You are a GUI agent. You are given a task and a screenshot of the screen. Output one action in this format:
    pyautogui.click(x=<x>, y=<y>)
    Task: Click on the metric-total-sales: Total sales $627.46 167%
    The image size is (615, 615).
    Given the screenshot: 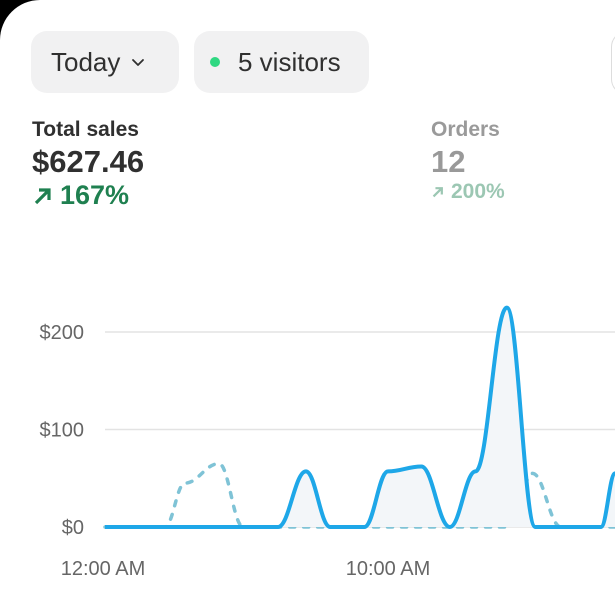 What is the action you would take?
    pyautogui.click(x=88, y=164)
    